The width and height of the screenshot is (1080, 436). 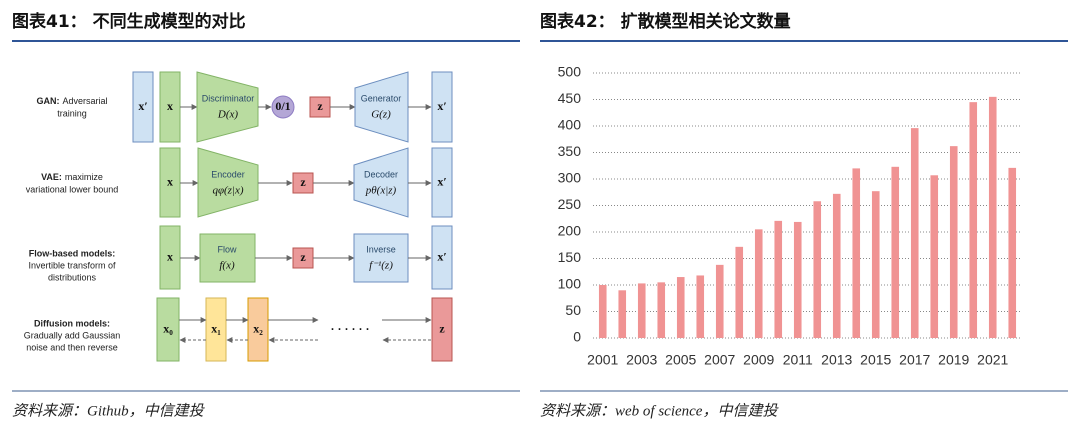 I want to click on row-desc: maximize, so click(x=84, y=177).